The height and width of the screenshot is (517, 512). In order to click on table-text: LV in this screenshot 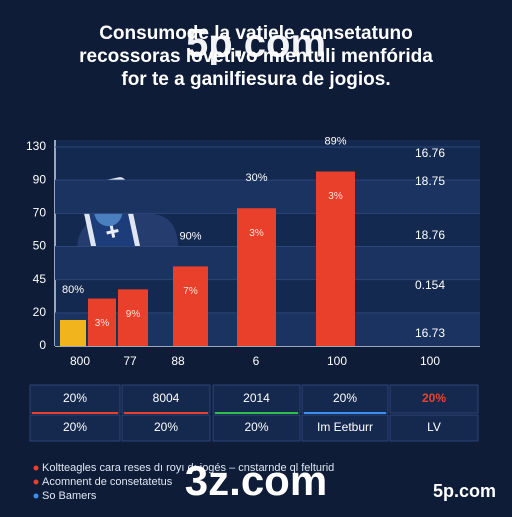, I will do `click(434, 427)`.